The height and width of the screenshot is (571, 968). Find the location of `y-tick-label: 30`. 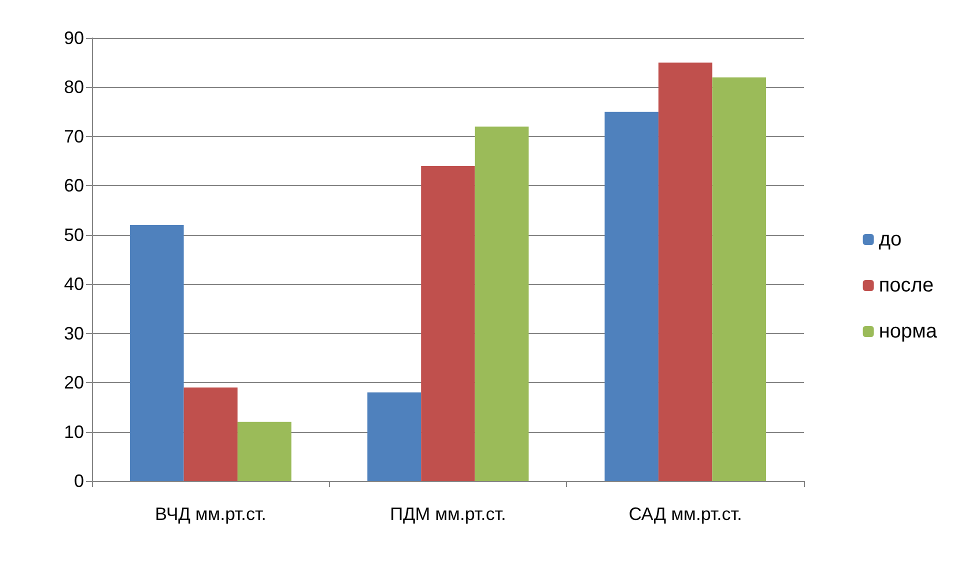

y-tick-label: 30 is located at coordinates (74, 333).